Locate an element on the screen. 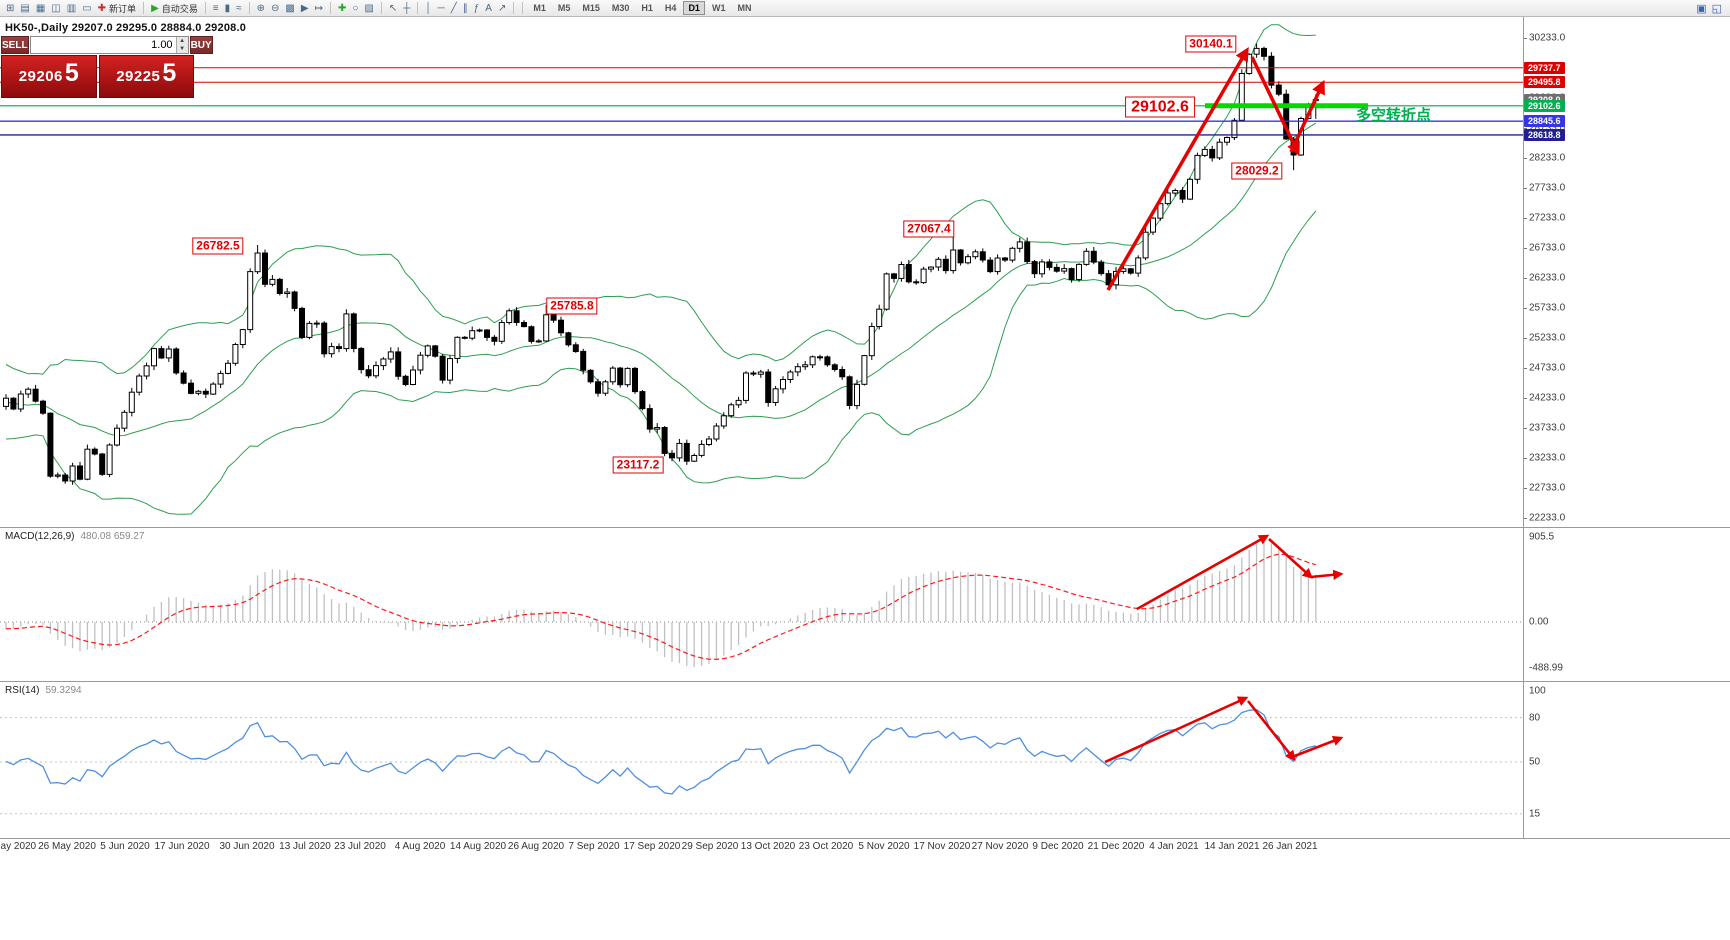 The width and height of the screenshot is (1730, 940). chart-shift-button: ↦ is located at coordinates (319, 8).